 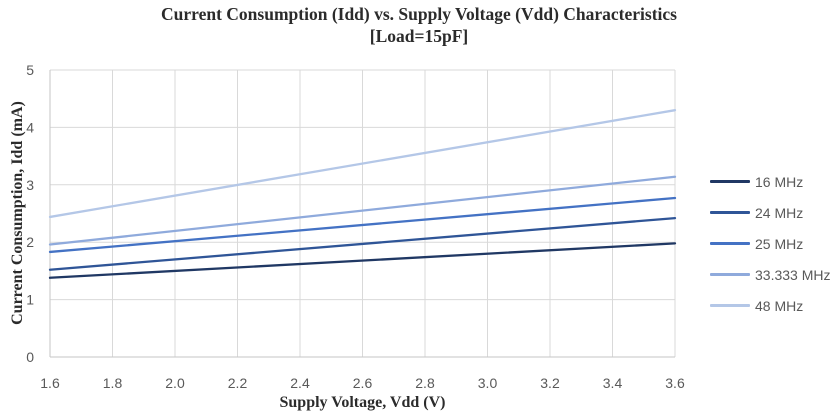 I want to click on legend-item: 24 MHz, so click(x=770, y=212).